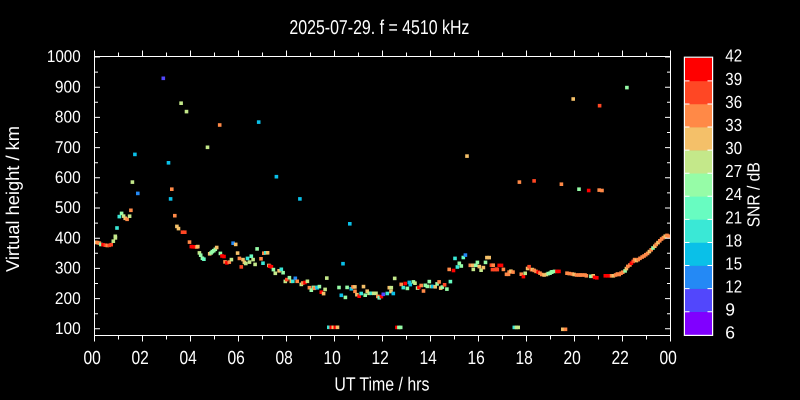 The image size is (800, 400). I want to click on svg-text: 1000, so click(64, 56).